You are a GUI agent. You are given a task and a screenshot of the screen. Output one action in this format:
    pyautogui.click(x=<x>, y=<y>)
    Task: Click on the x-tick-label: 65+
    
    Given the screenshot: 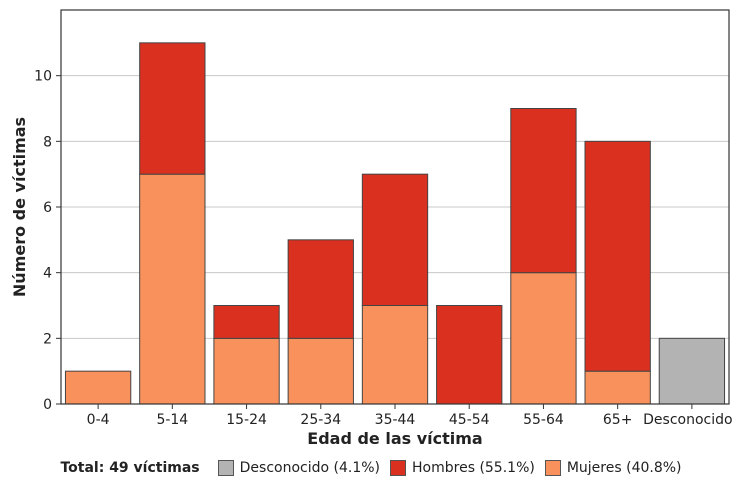 What is the action you would take?
    pyautogui.click(x=618, y=420)
    